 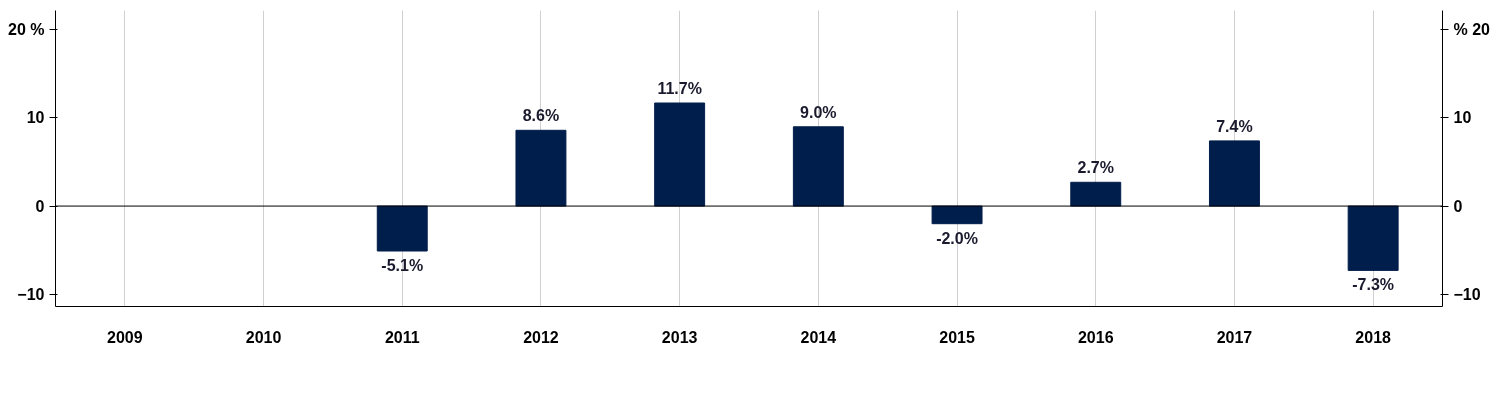 I want to click on x-tick-label: 2010, so click(x=263, y=337).